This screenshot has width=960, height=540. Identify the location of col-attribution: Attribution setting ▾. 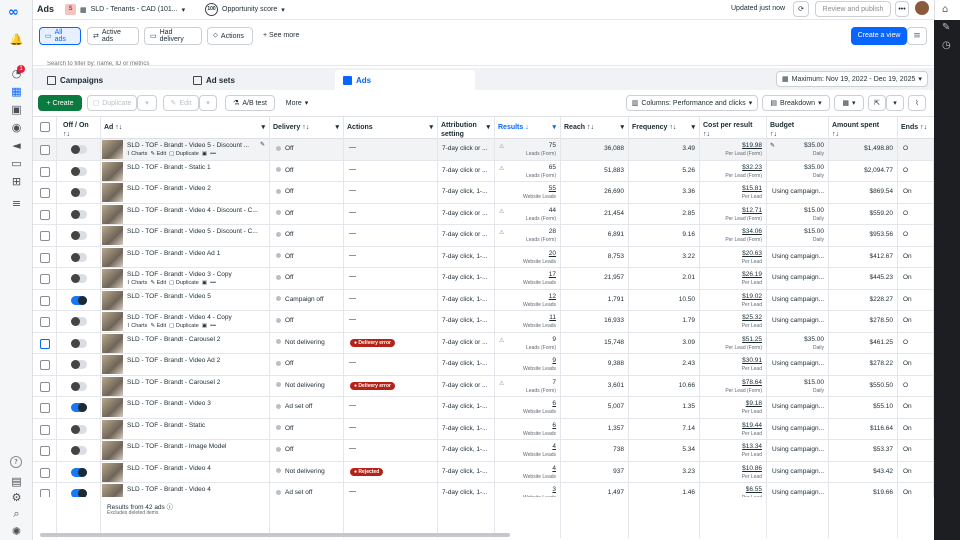
(466, 128).